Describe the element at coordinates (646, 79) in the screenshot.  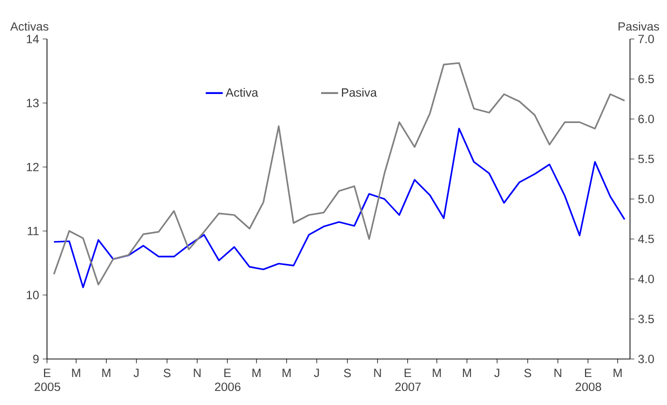
I see `y2-tick-label: 6.5` at that location.